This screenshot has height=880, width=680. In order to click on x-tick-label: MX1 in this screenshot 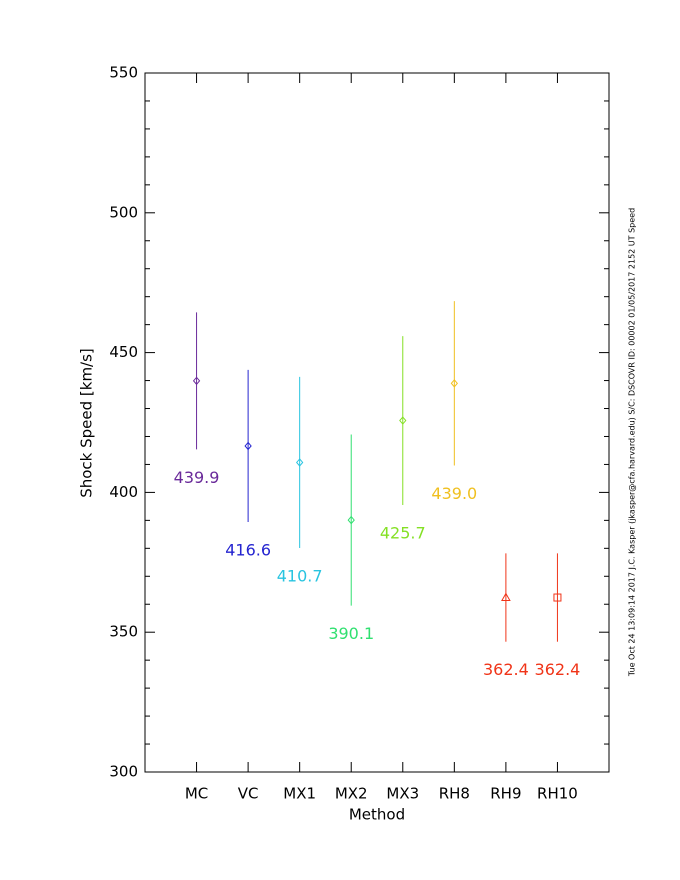, I will do `click(299, 794)`.